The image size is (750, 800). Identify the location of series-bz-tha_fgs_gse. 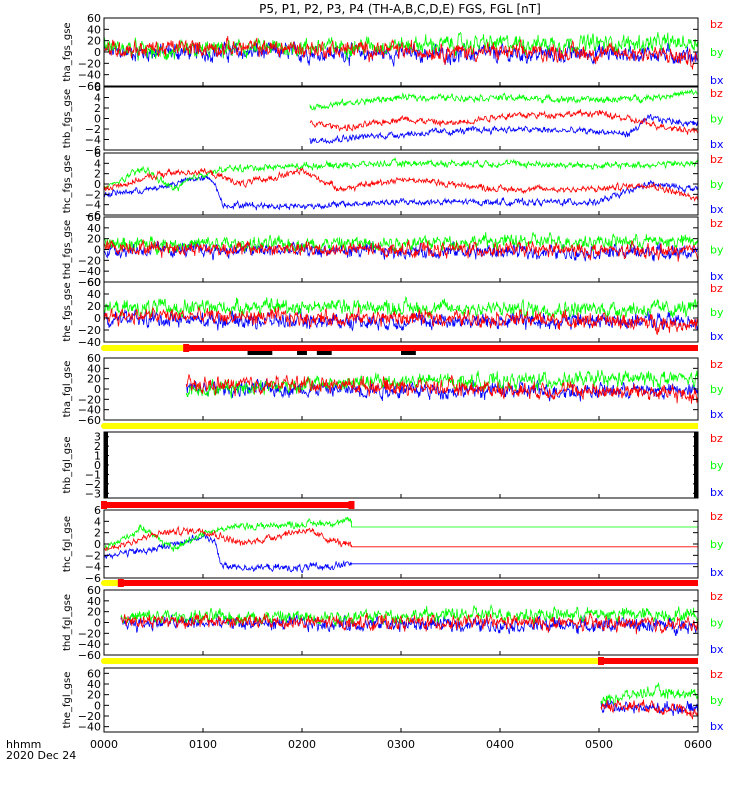
(401, 53).